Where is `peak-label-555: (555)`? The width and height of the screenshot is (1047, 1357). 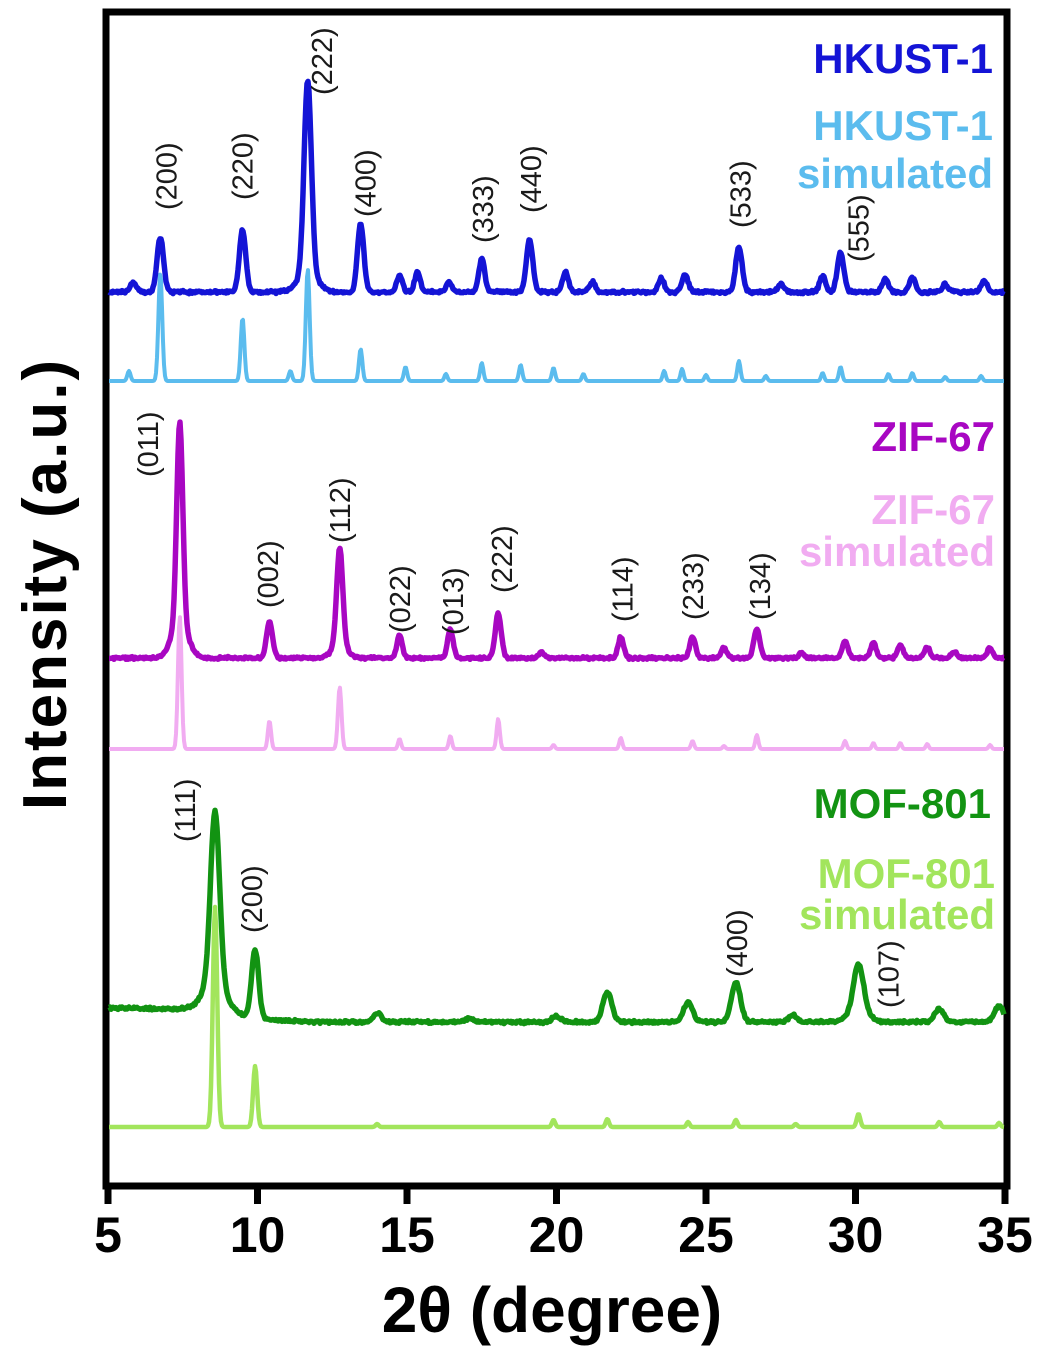 peak-label-555: (555) is located at coordinates (860, 228).